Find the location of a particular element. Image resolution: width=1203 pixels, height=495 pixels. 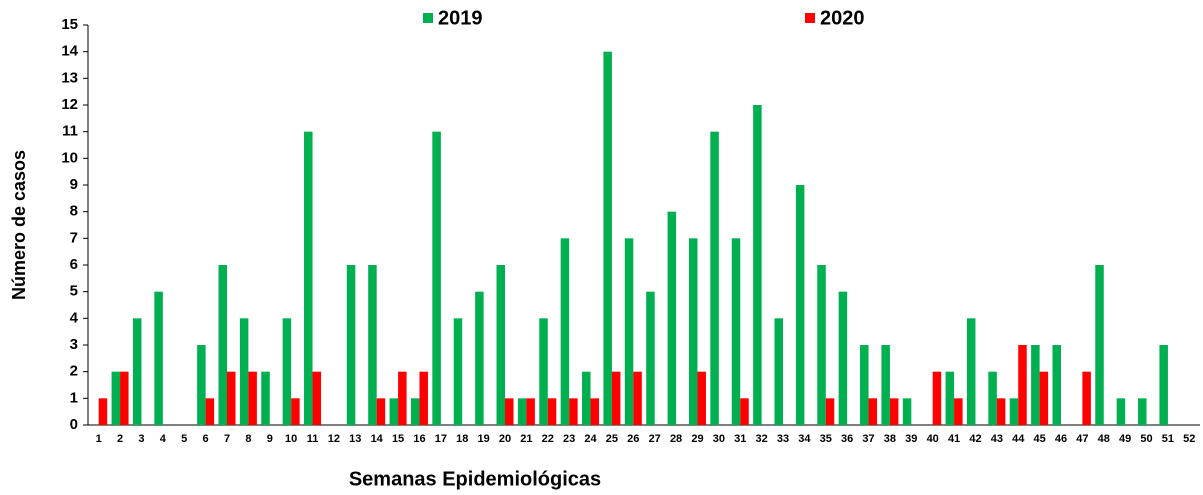

y-tick-label: 14 is located at coordinates (69, 51).